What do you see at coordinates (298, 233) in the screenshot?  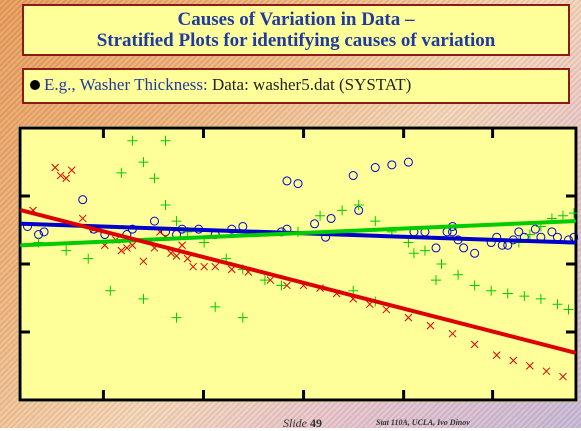 I see `fit-line` at bounding box center [298, 233].